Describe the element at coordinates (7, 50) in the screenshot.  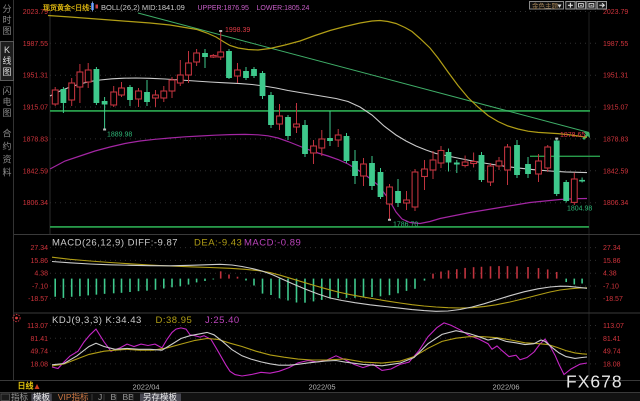
I see `svg-text: K` at that location.